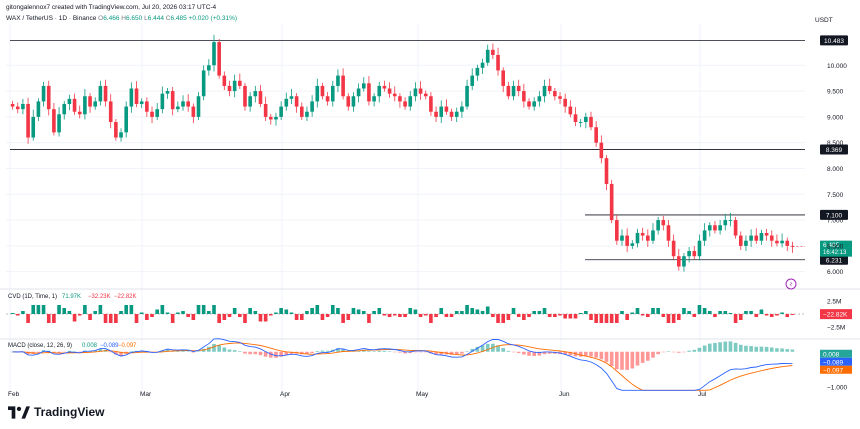  I want to click on brand-logo: TradingView, so click(56, 412).